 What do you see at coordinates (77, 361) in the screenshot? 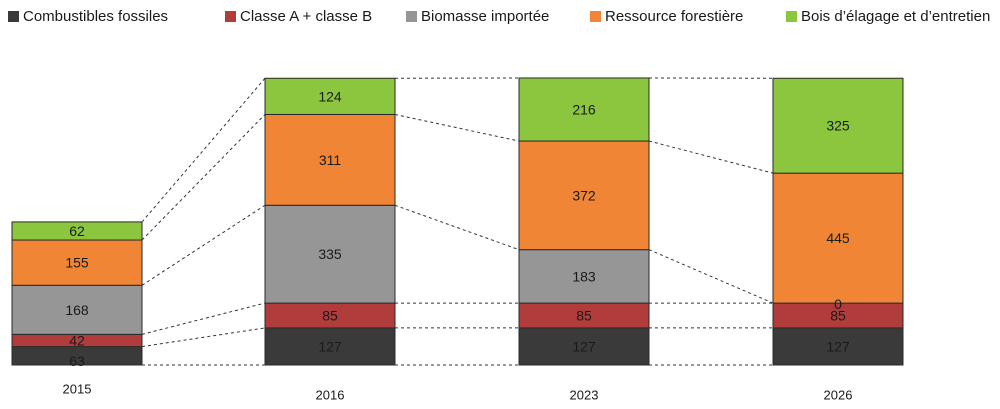
I see `data-label: 63` at bounding box center [77, 361].